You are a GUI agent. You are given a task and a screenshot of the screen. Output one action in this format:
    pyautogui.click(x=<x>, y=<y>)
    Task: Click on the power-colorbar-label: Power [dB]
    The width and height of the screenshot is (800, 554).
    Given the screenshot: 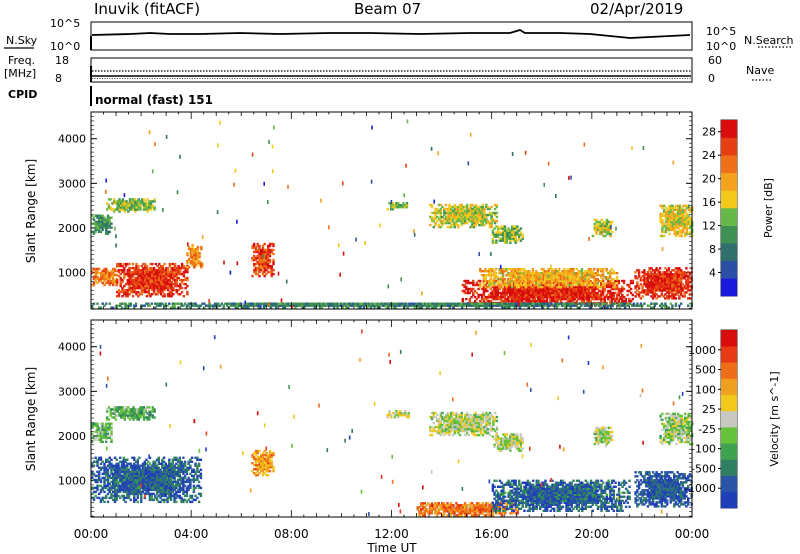 What is the action you would take?
    pyautogui.click(x=768, y=208)
    